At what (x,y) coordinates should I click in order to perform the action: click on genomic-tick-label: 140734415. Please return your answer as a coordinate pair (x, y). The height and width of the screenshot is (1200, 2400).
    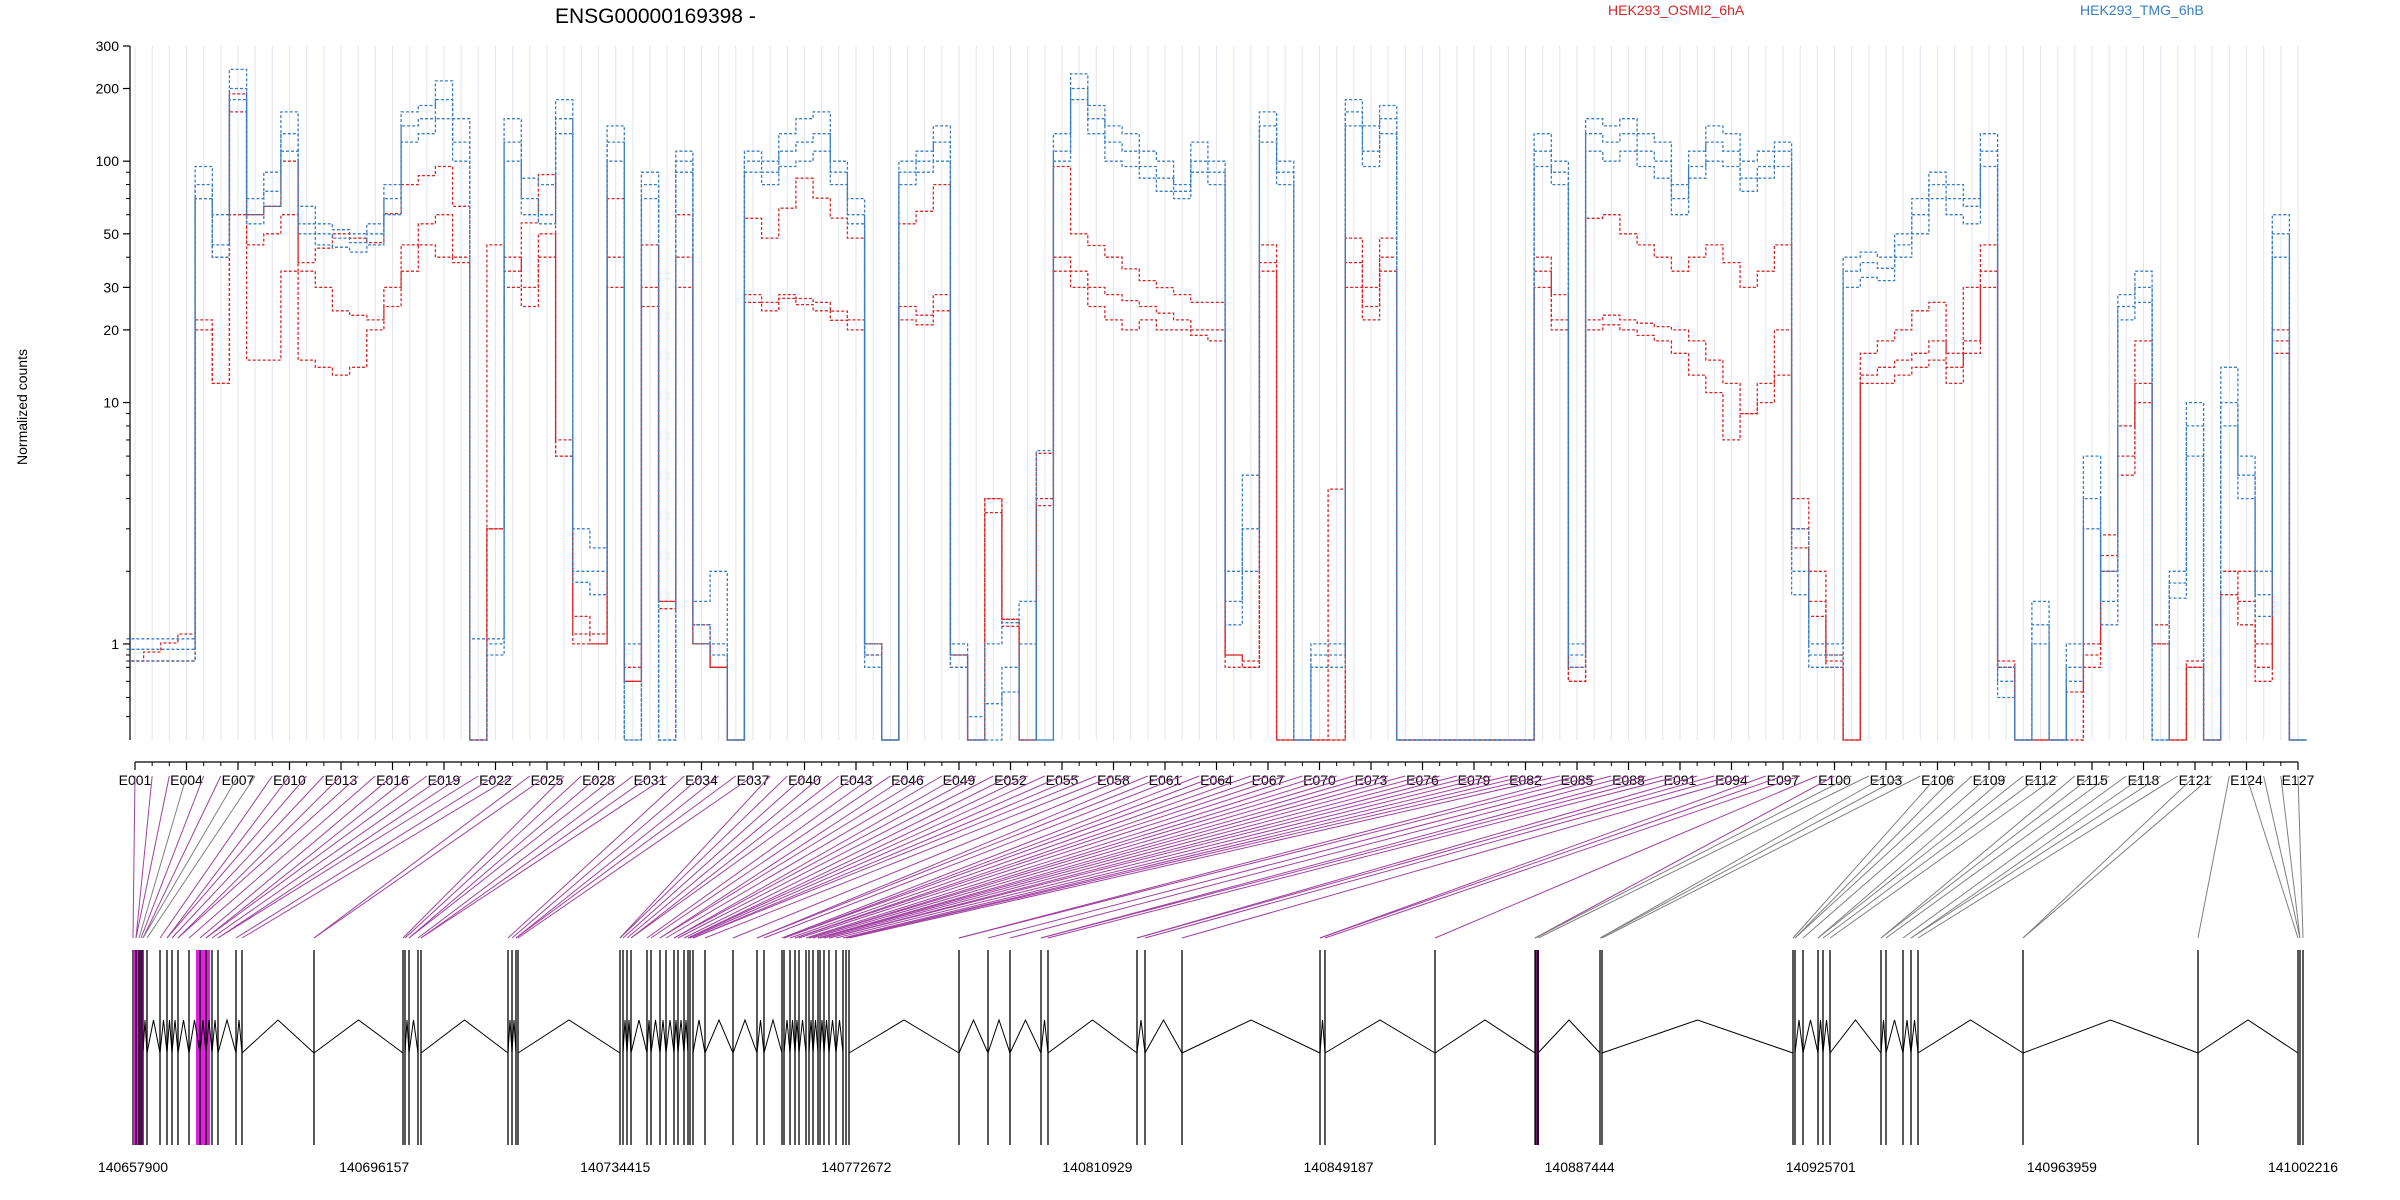
    Looking at the image, I should click on (615, 1167).